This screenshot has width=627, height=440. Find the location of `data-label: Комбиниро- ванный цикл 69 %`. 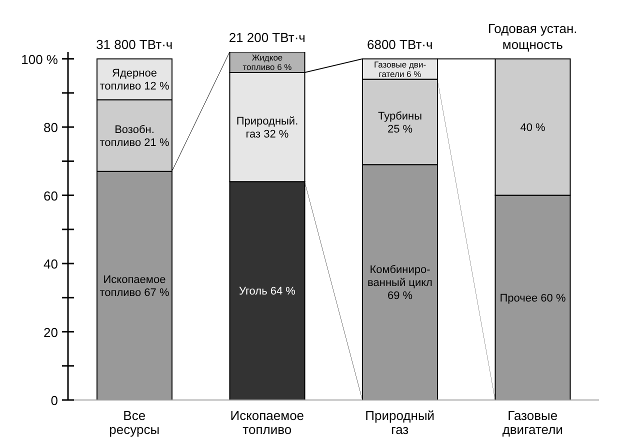

data-label: Комбиниро- ванный цикл 69 % is located at coordinates (400, 283).